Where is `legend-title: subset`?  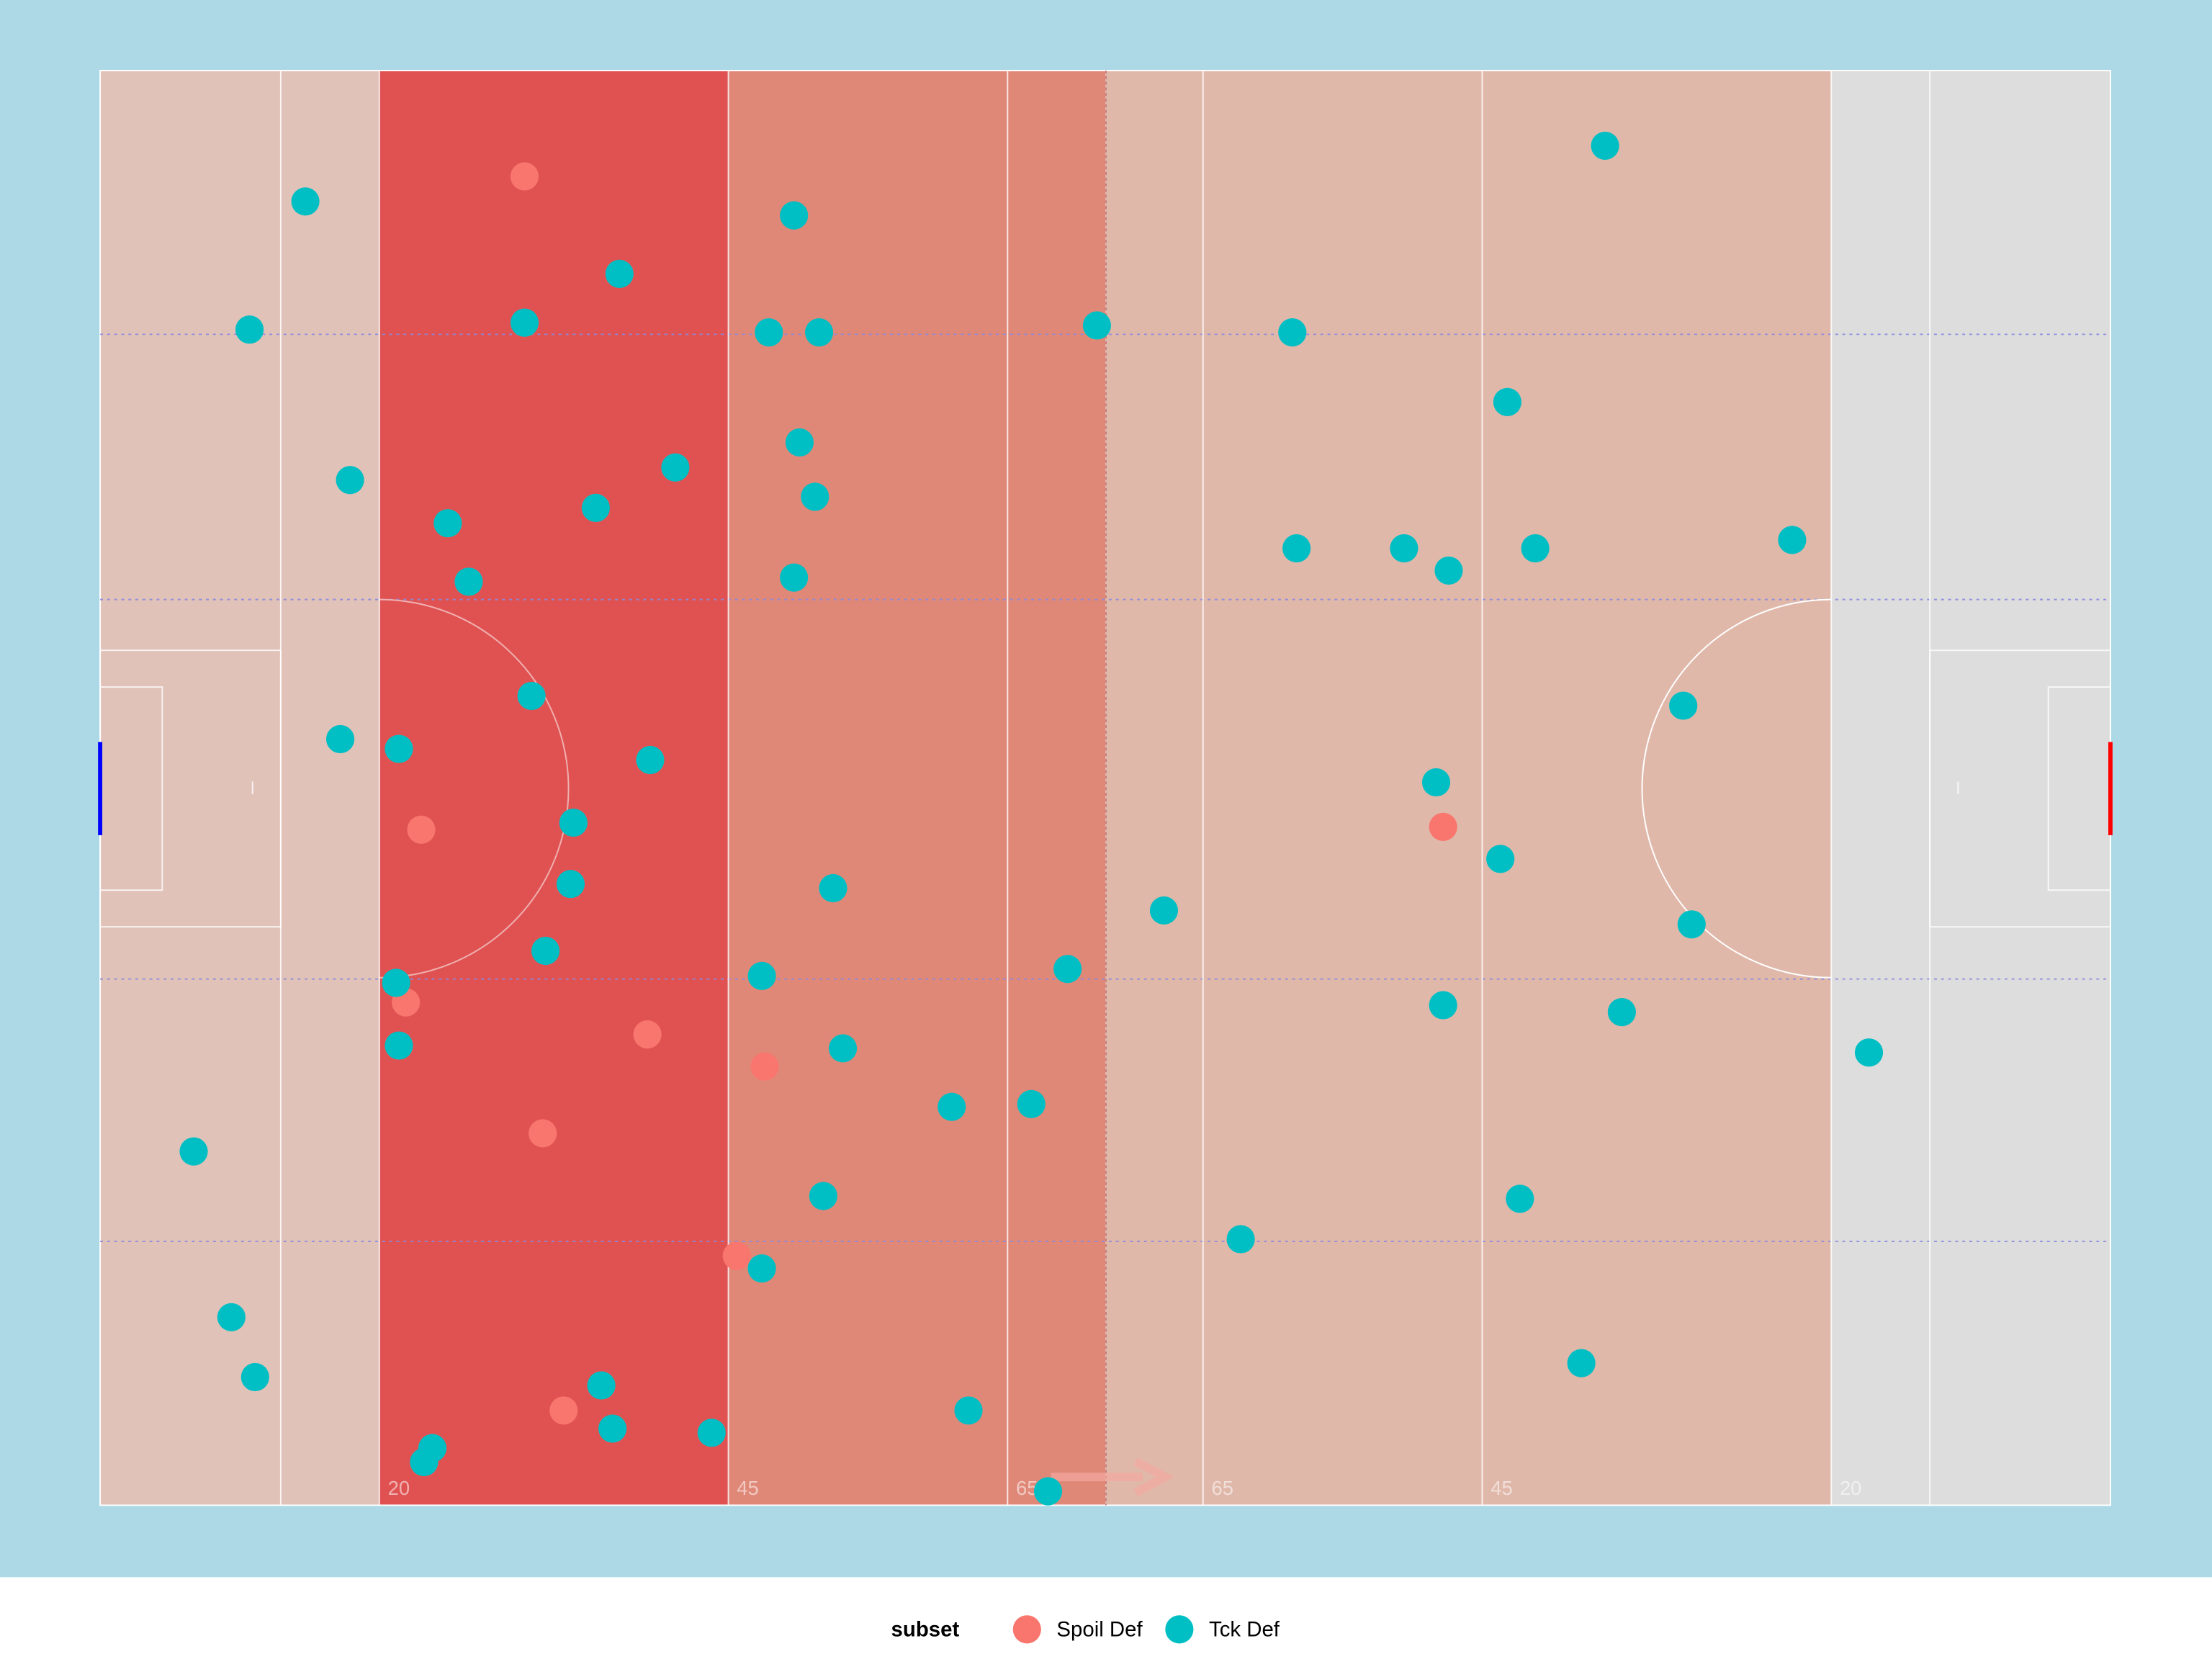
legend-title: subset is located at coordinates (926, 1630).